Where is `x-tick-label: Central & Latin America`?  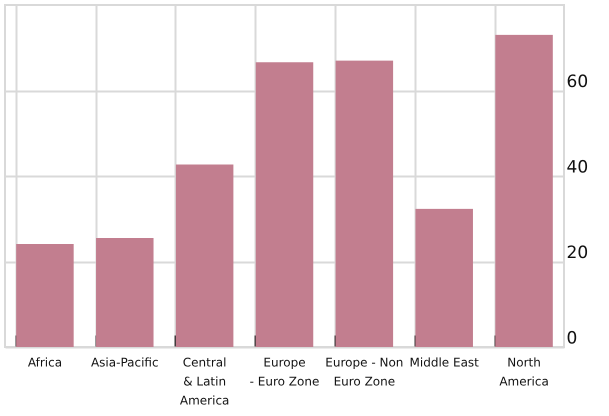
x-tick-label: Central & Latin America is located at coordinates (205, 382).